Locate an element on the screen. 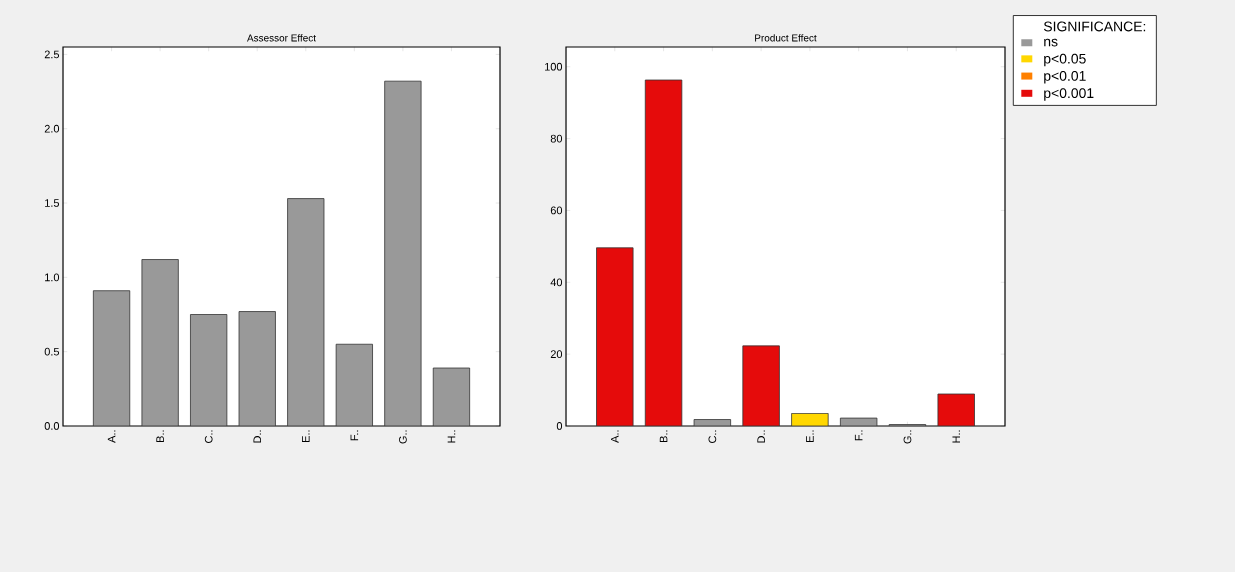  y-tick-label: 0.5 is located at coordinates (52, 351).